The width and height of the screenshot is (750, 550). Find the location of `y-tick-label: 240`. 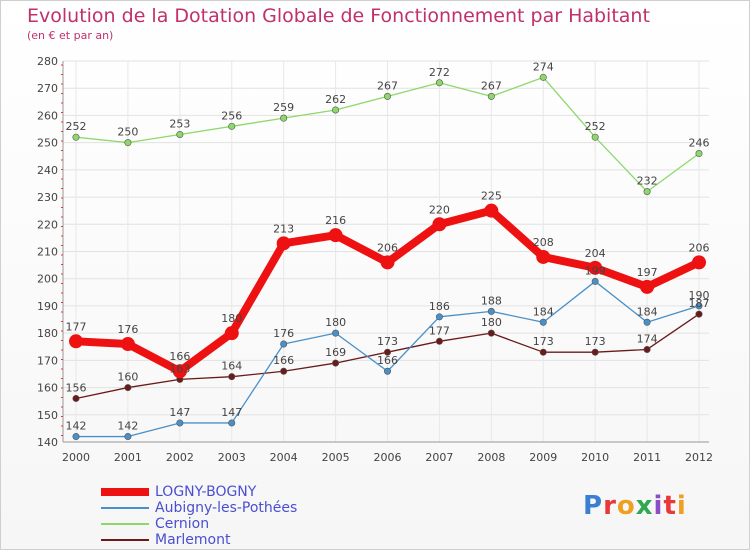

y-tick-label: 240 is located at coordinates (47, 170).